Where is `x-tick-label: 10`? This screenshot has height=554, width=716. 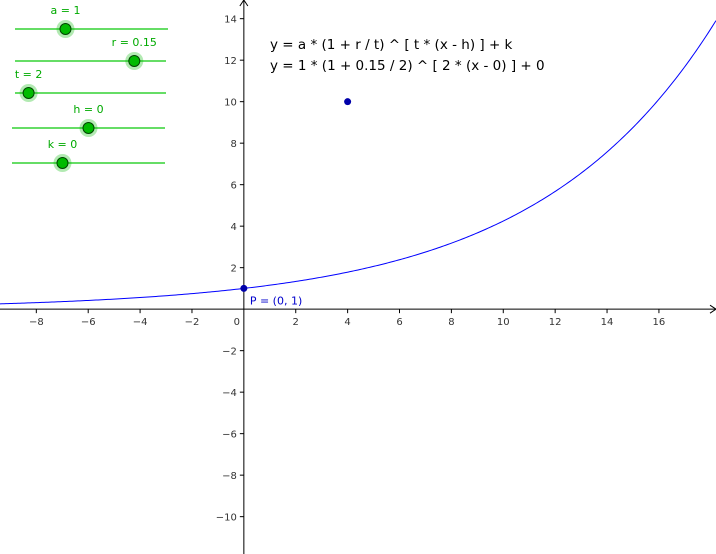
x-tick-label: 10 is located at coordinates (503, 322).